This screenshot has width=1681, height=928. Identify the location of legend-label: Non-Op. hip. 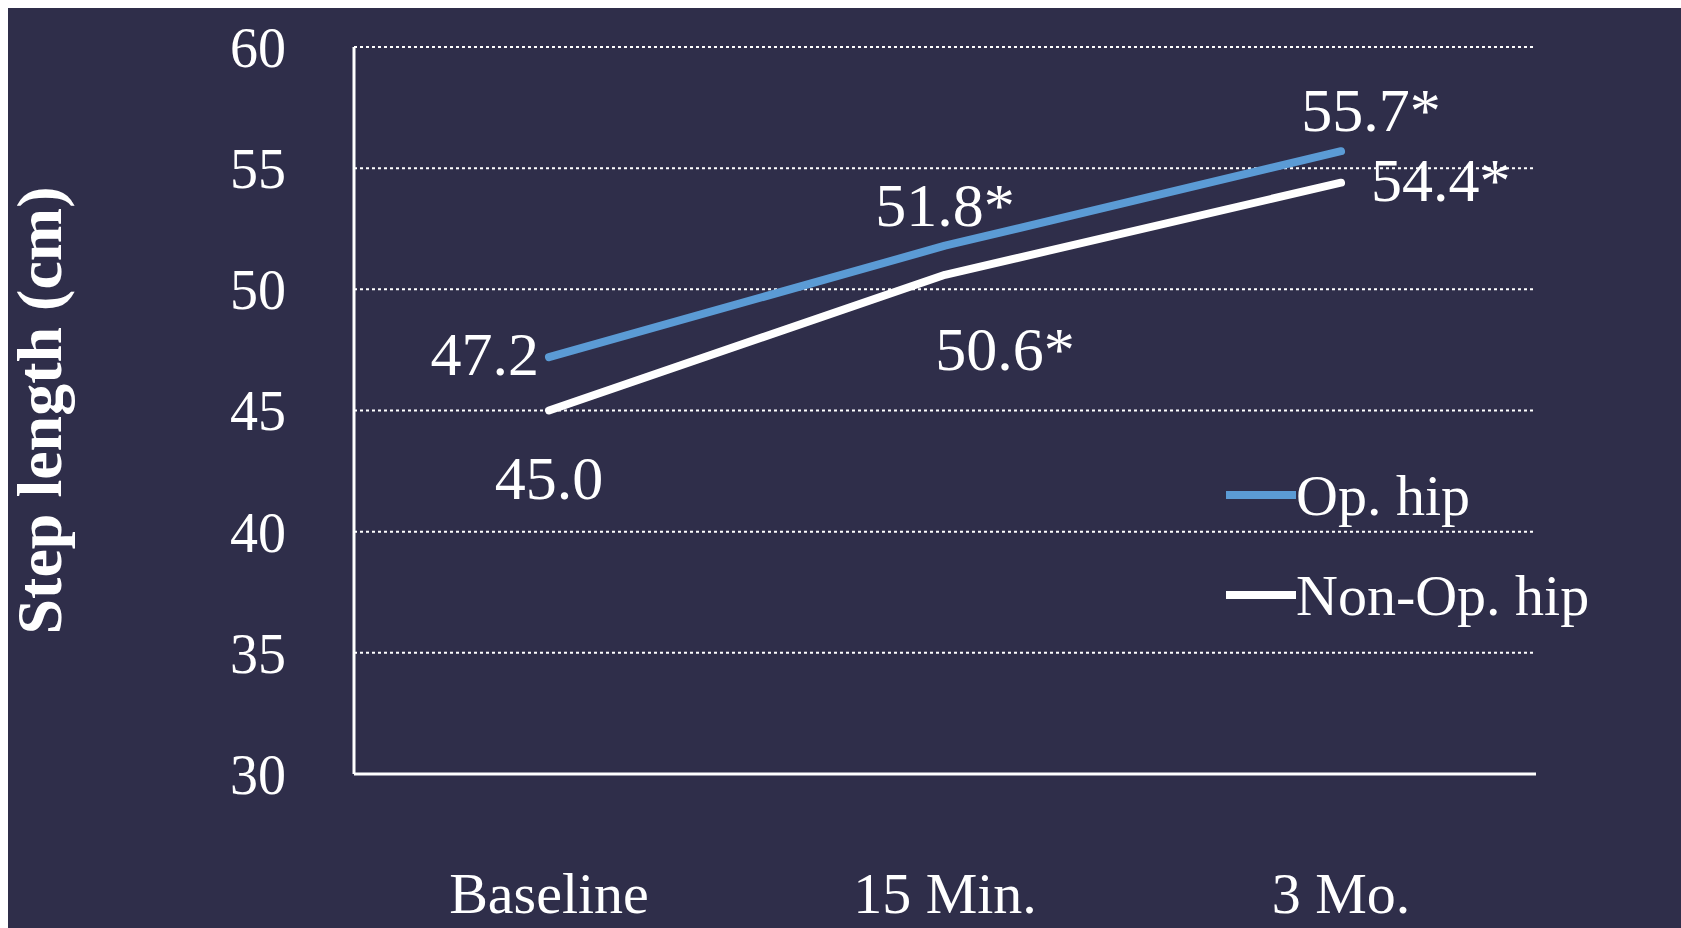
(1443, 595).